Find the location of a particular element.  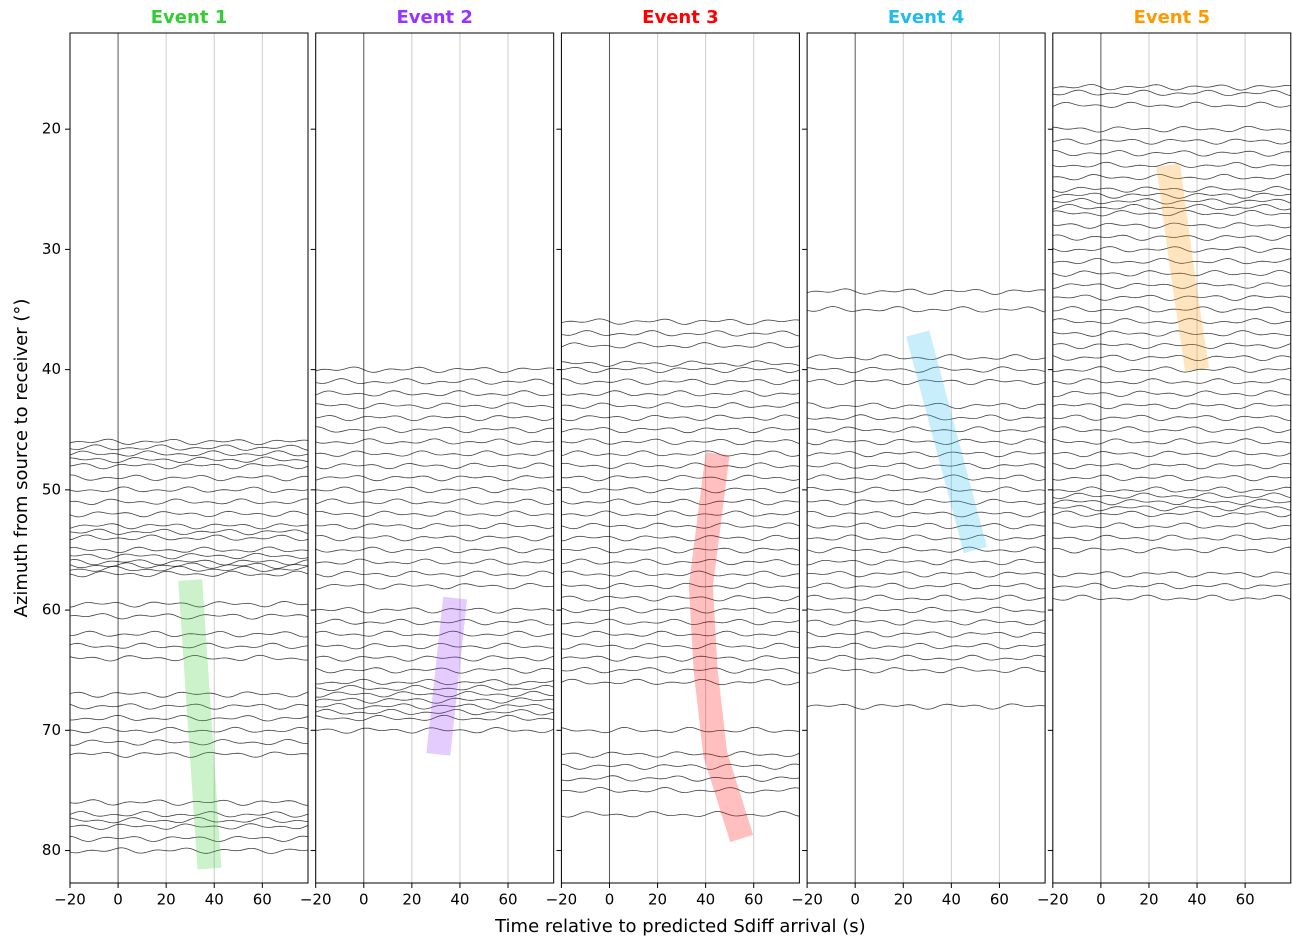

y-tick-label: 80 is located at coordinates (51, 850).